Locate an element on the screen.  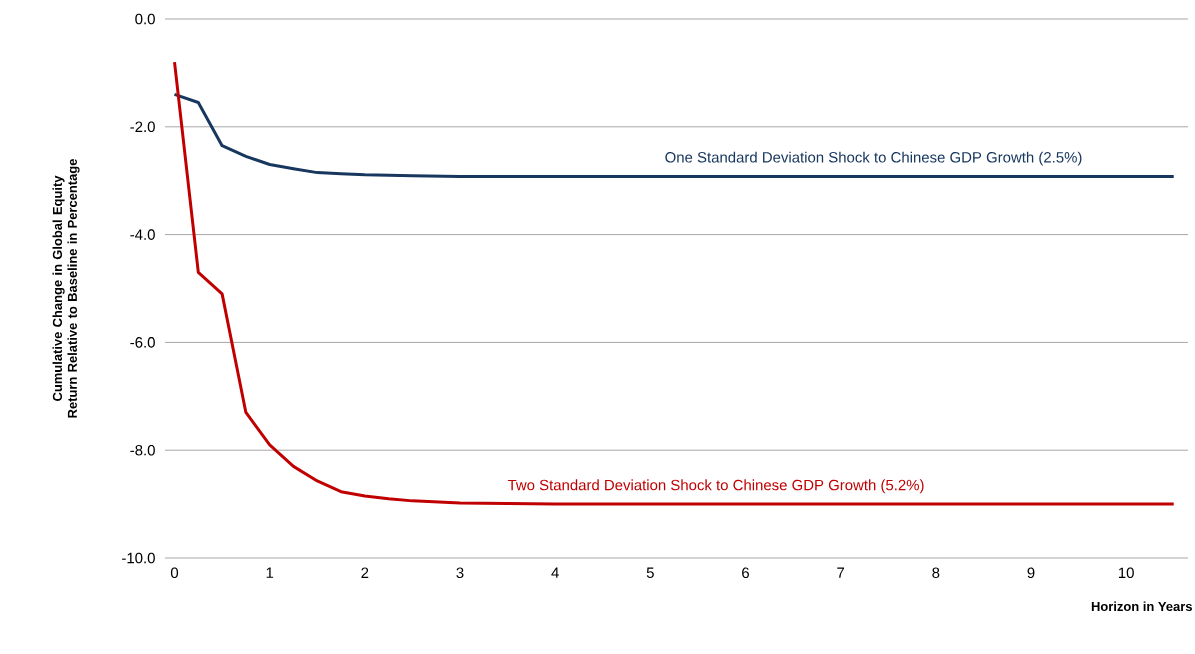
x-tick-label: 9 is located at coordinates (1031, 573).